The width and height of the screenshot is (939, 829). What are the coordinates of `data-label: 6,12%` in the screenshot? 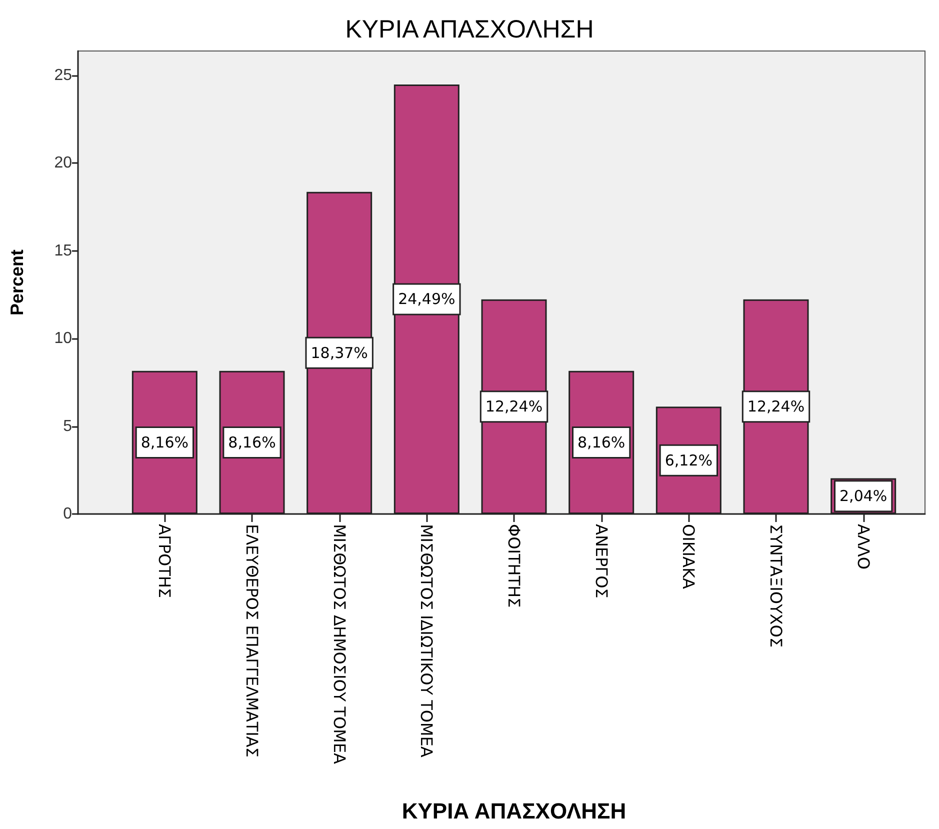 It's located at (688, 460).